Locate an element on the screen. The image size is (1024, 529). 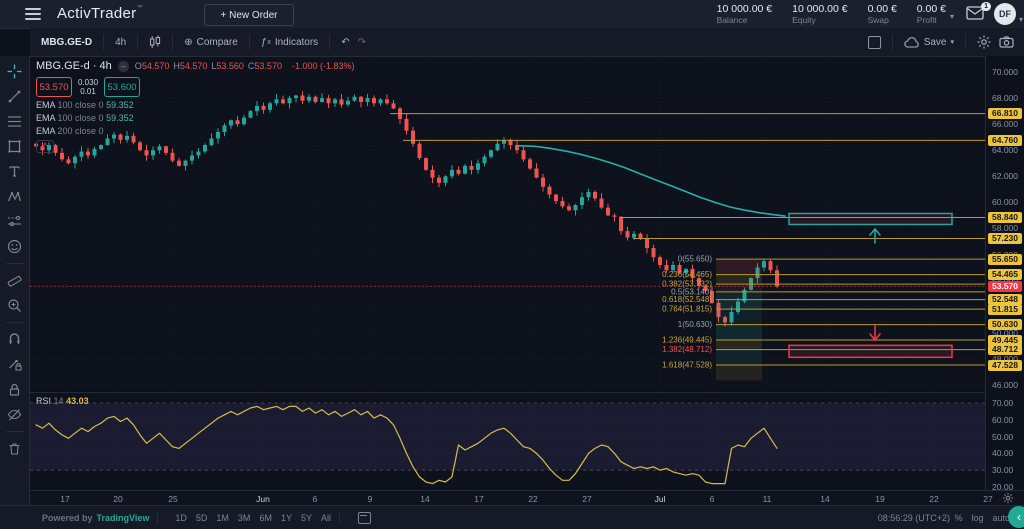
auto-scale-button: auto is located at coordinates (1001, 518).